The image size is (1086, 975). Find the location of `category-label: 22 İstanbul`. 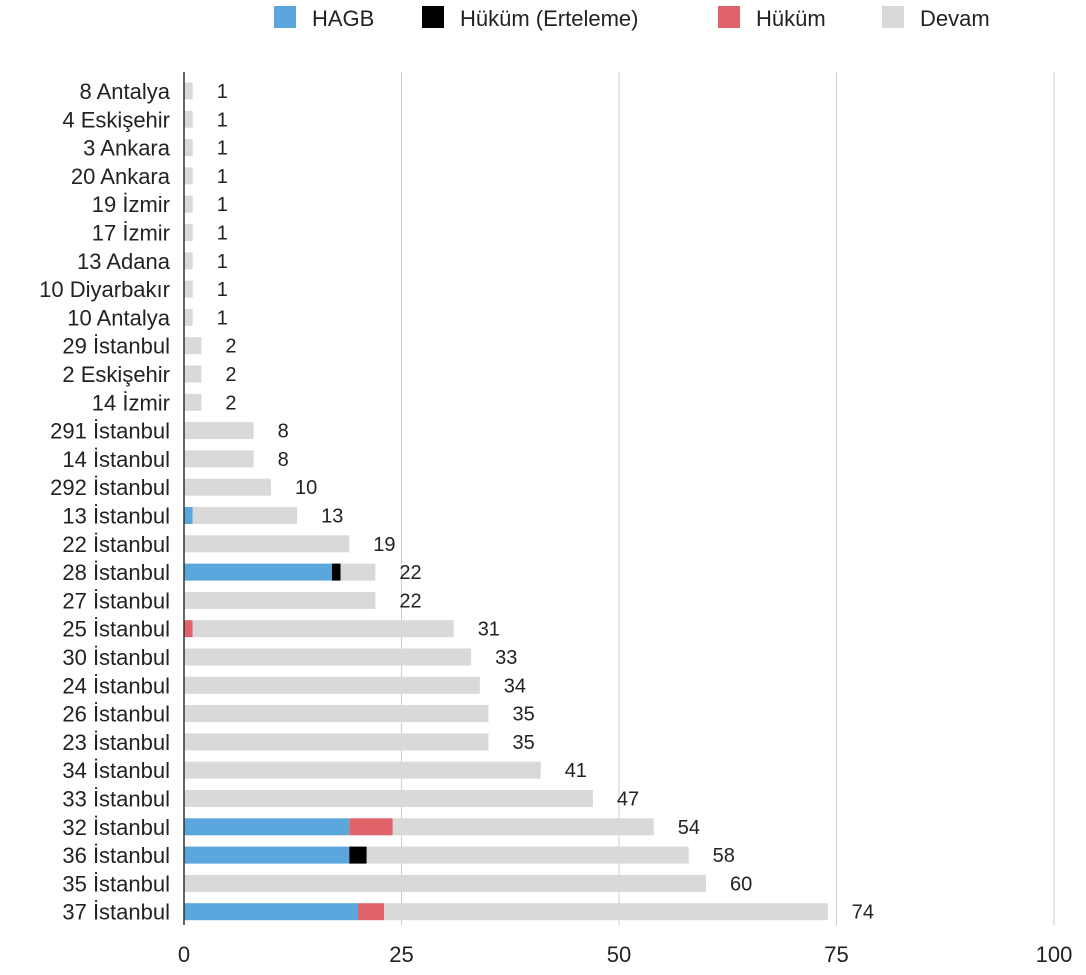

category-label: 22 İstanbul is located at coordinates (116, 544).